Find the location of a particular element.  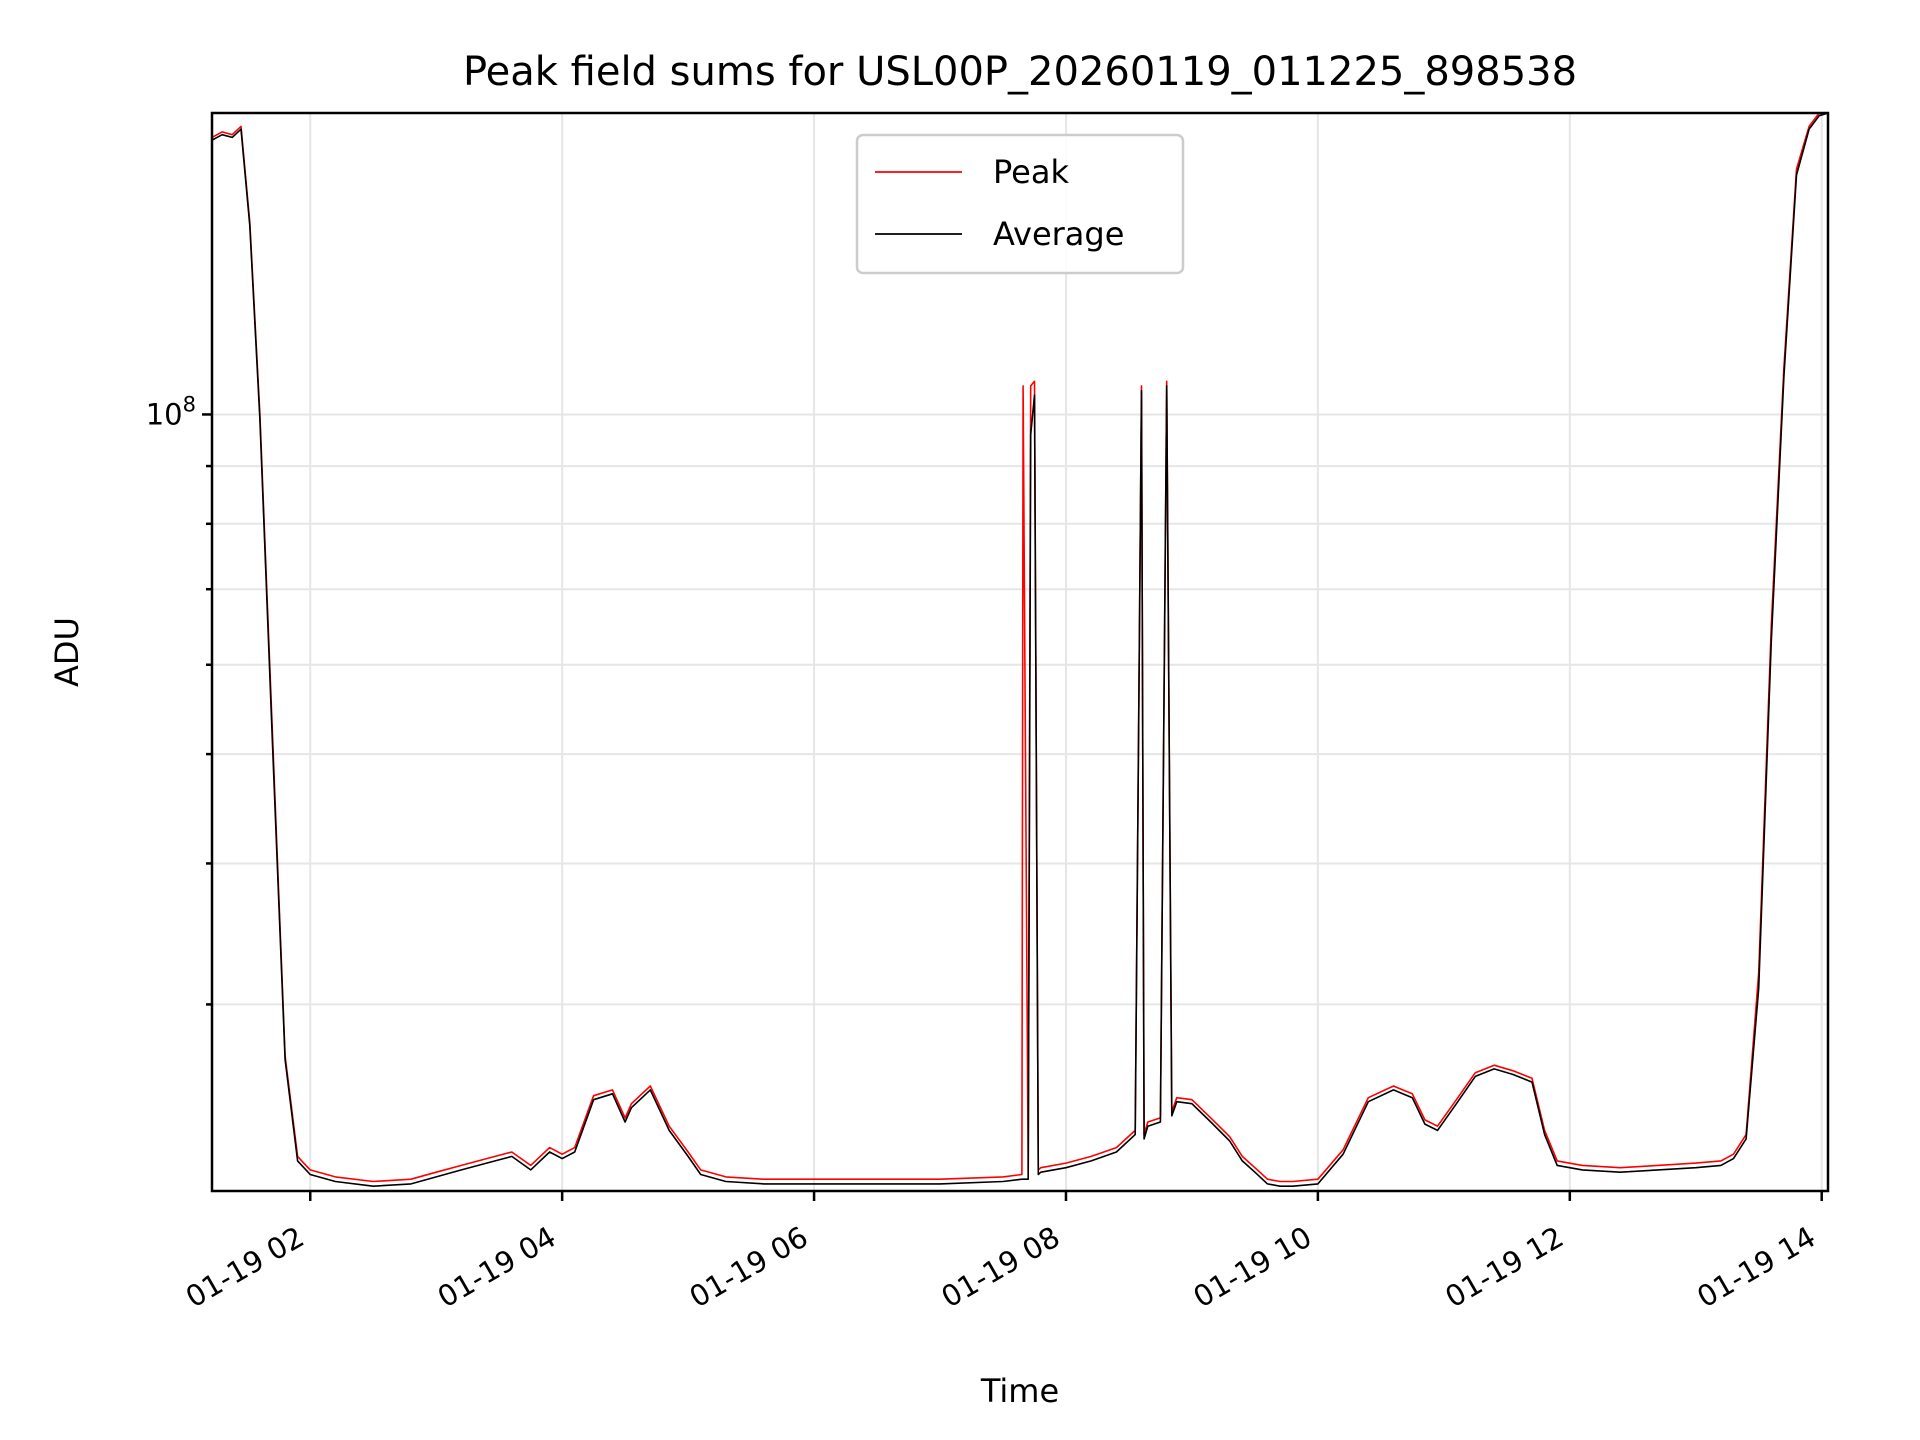

legend-label-peak: Peak is located at coordinates (1031, 172).